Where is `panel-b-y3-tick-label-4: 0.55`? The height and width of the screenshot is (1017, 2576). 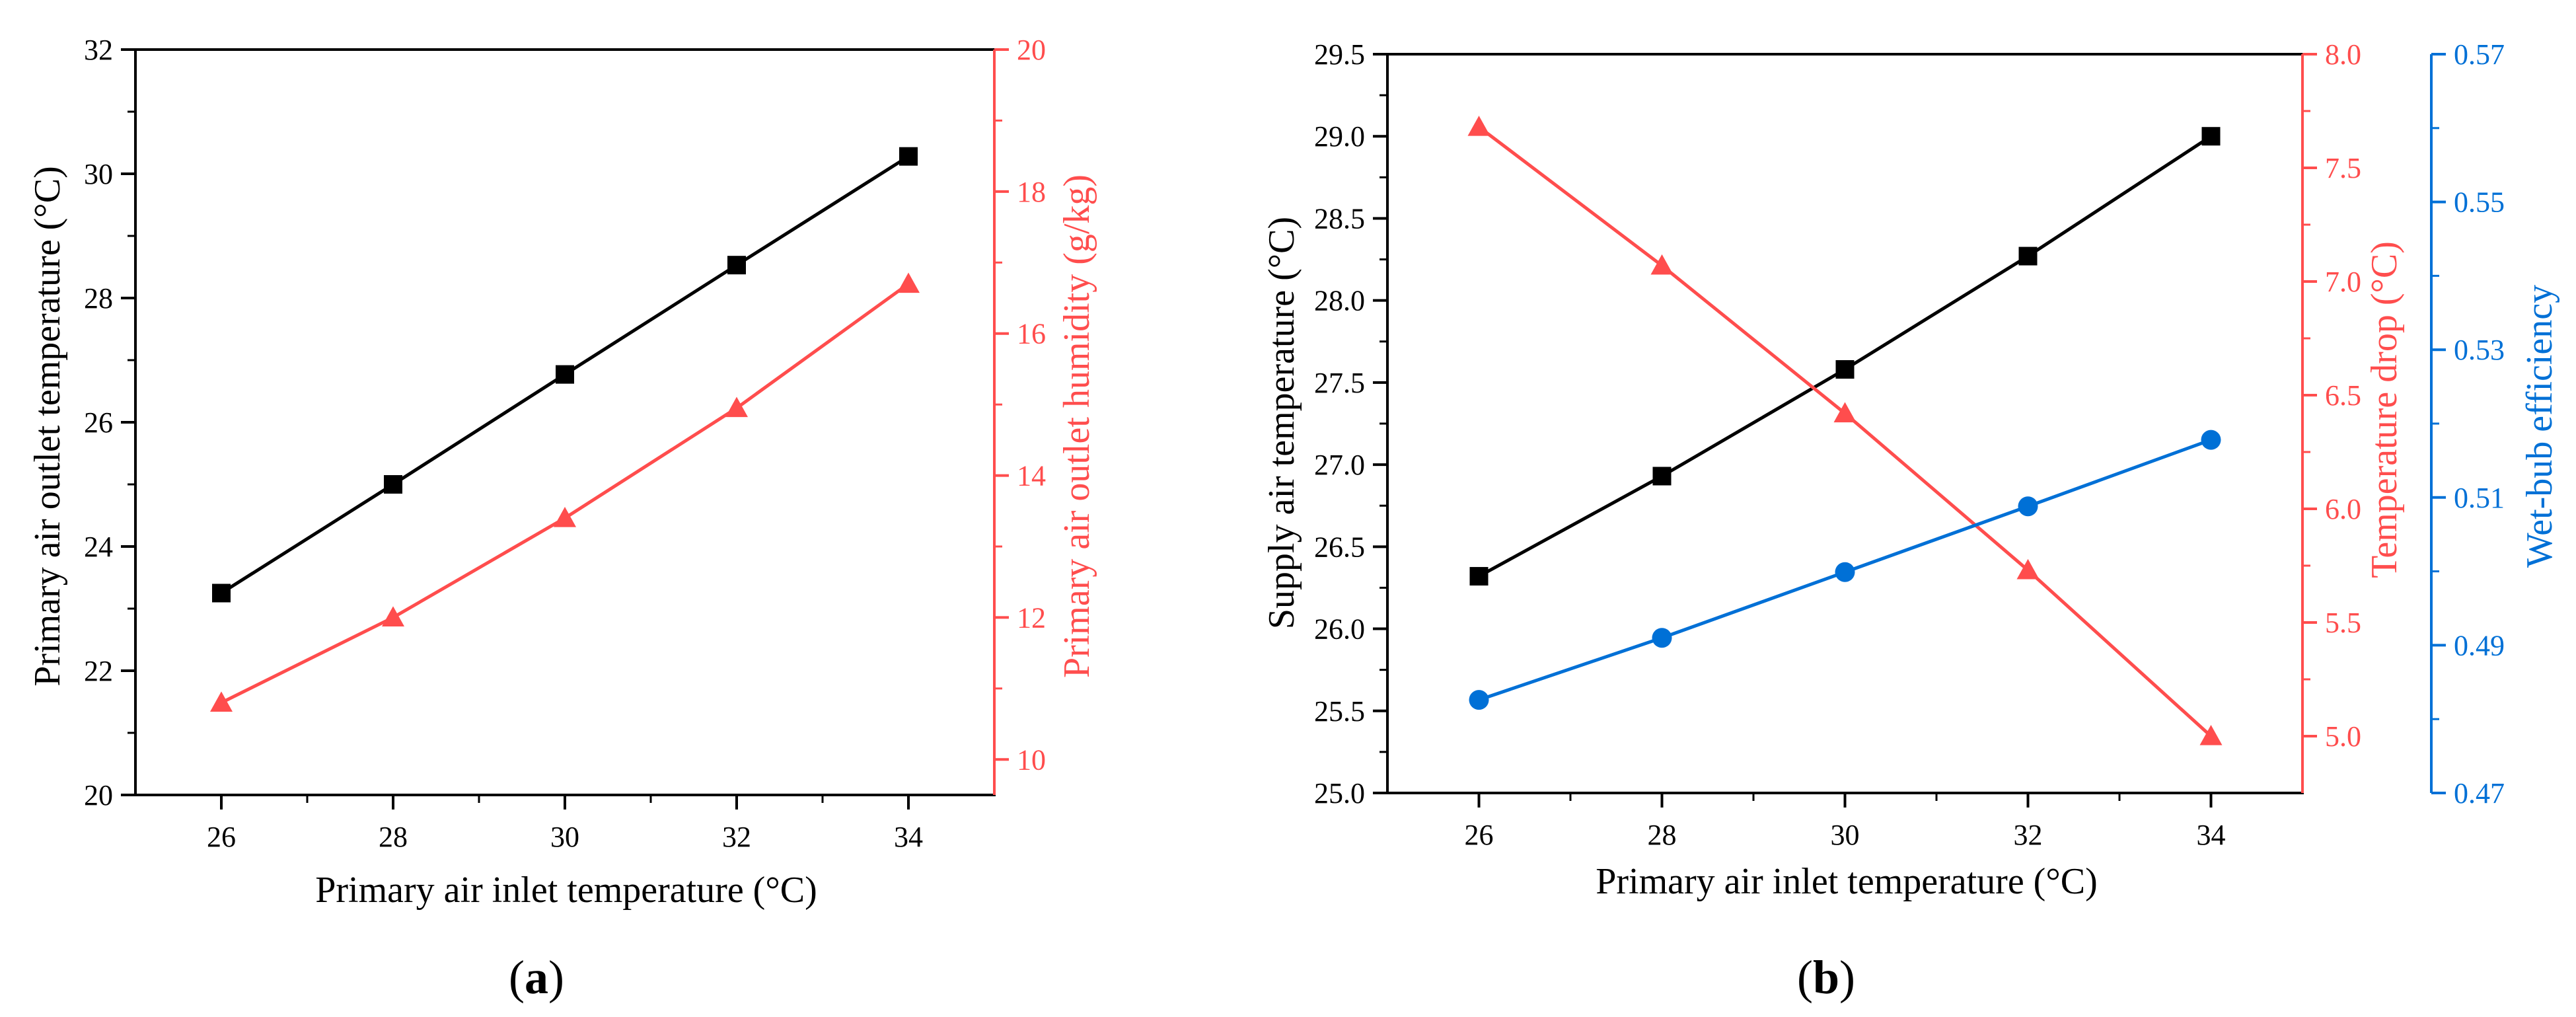 panel-b-y3-tick-label-4: 0.55 is located at coordinates (2479, 202).